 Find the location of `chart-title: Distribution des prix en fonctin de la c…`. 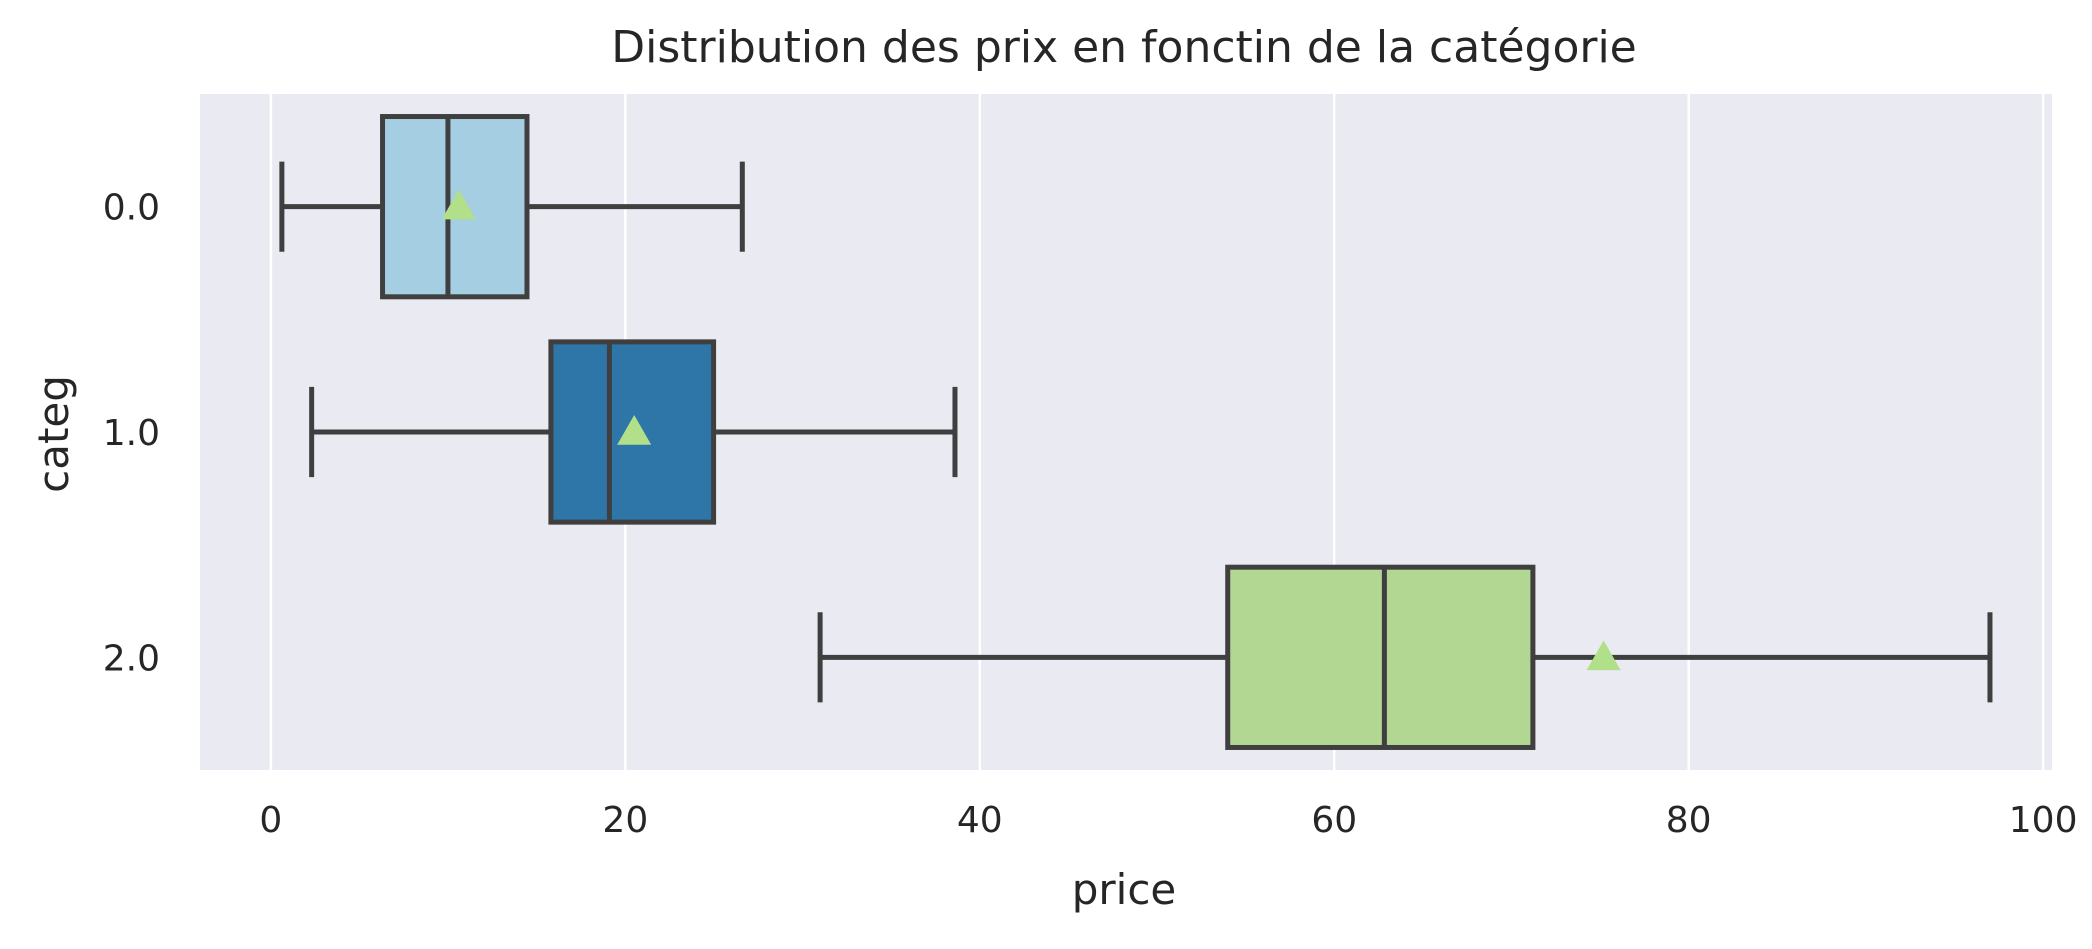

chart-title: Distribution des prix en fonctin de la c… is located at coordinates (1124, 47).